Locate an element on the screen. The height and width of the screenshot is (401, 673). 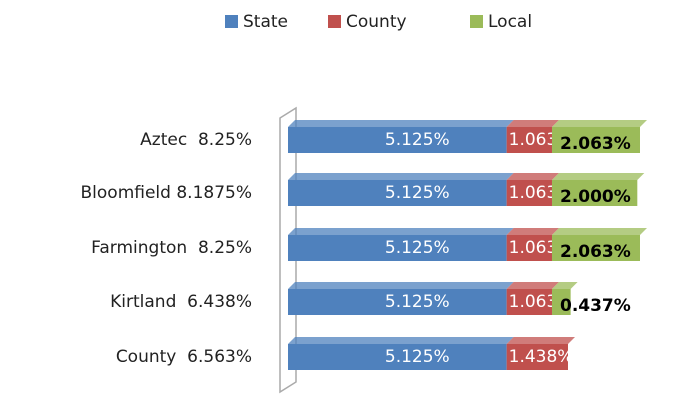
legend-label: Local is located at coordinates (510, 22).